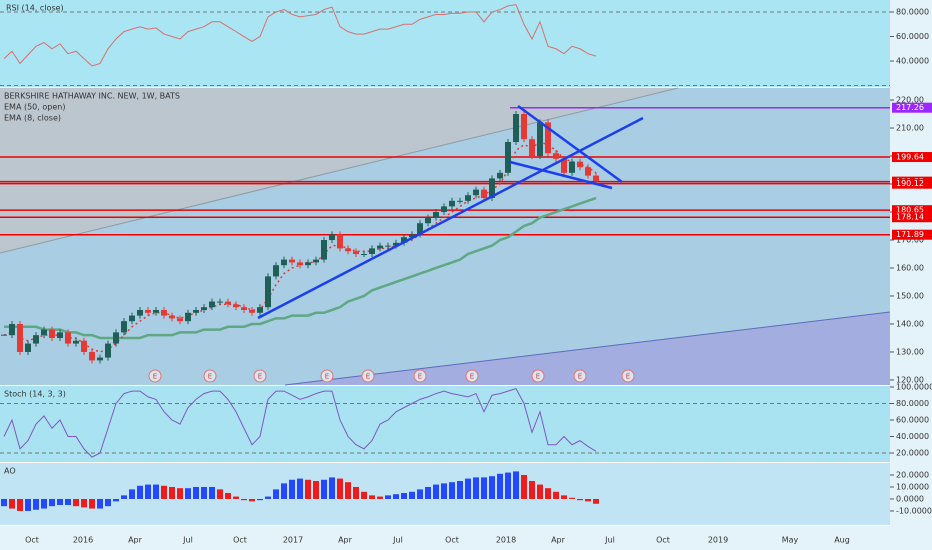  Describe the element at coordinates (35, 8) in the screenshot. I see `rsi-title: RSI (14, close)` at that location.